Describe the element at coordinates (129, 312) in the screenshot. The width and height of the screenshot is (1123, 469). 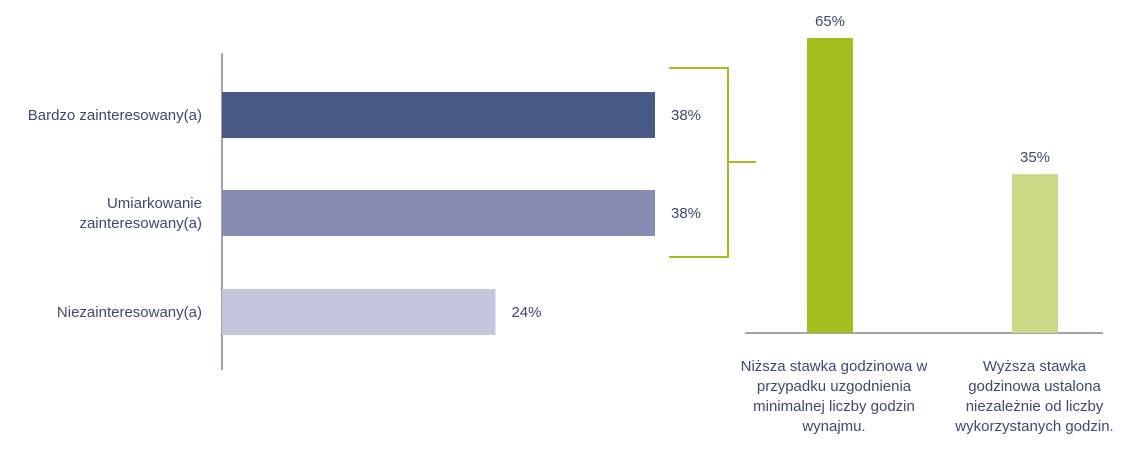
I see `horizontal-category-label-2: Niezainteresowany(a)` at that location.